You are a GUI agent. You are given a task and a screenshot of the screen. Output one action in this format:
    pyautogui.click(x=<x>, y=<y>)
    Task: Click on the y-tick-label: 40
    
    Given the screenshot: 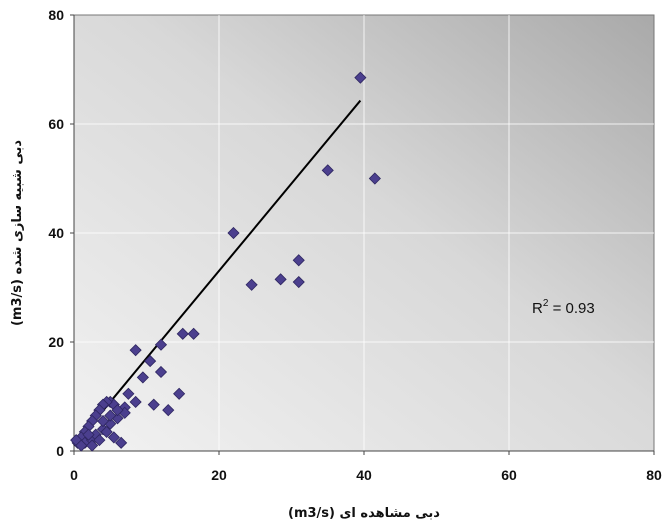 What is the action you would take?
    pyautogui.click(x=56, y=233)
    